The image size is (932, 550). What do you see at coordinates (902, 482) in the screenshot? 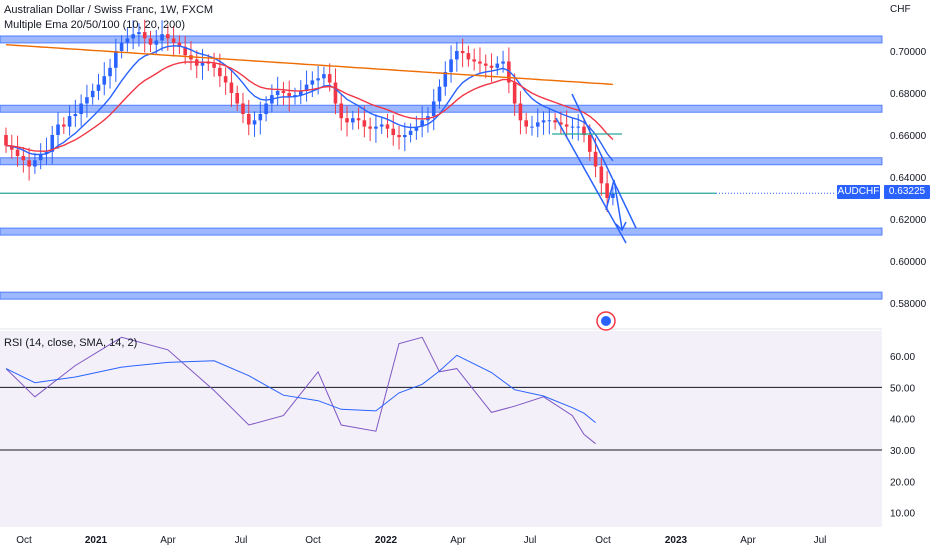
I see `rsi-tick-label: 20.00` at bounding box center [902, 482].